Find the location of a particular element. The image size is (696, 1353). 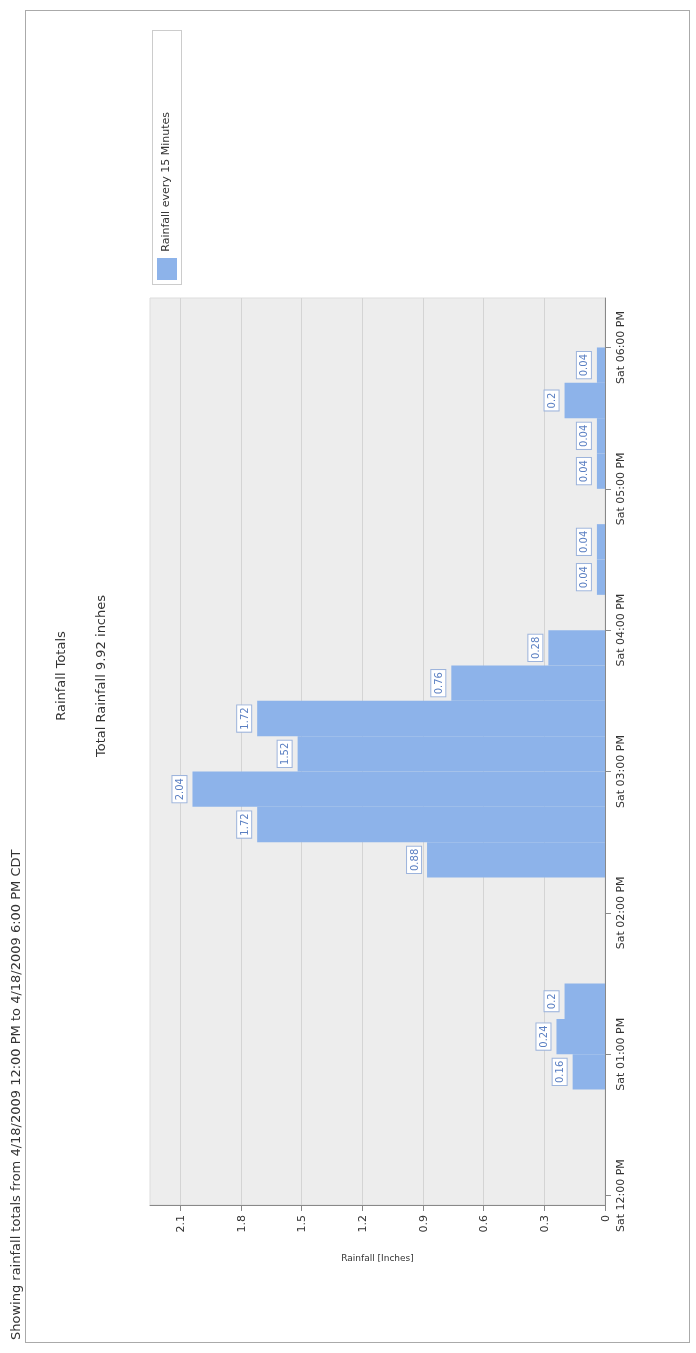

y-tick-label: Sat 06:00 PM is located at coordinates (620, 347).